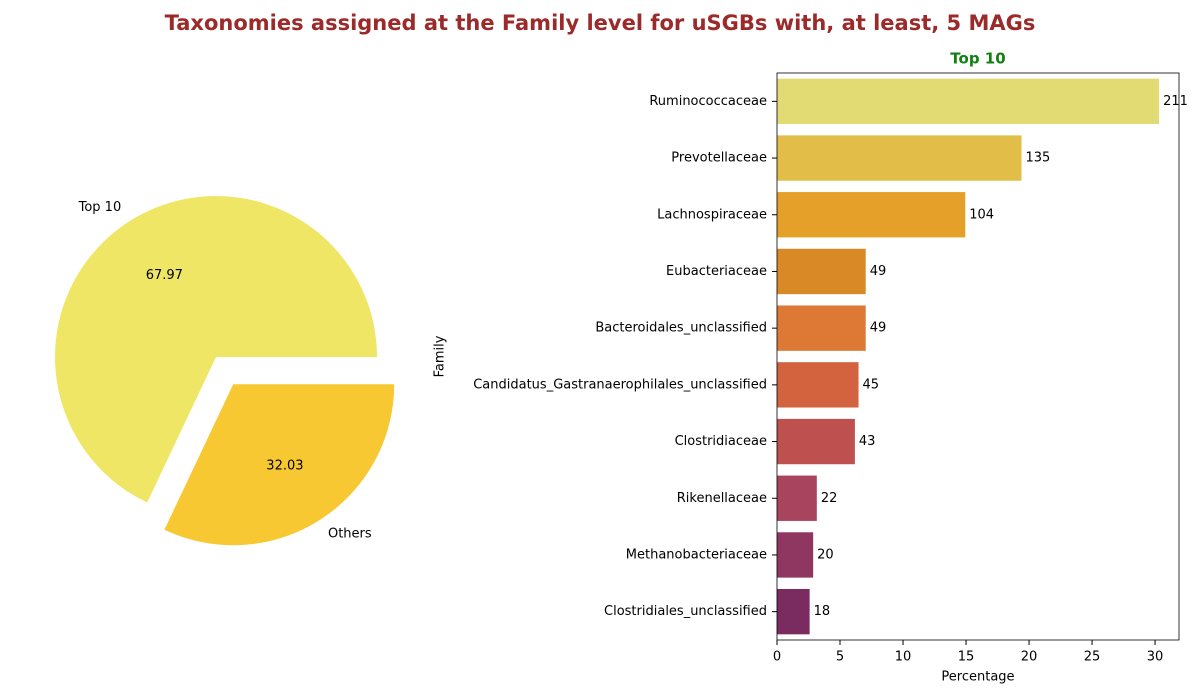  I want to click on y-tick-label: Methanobacteriaceae, so click(696, 554).